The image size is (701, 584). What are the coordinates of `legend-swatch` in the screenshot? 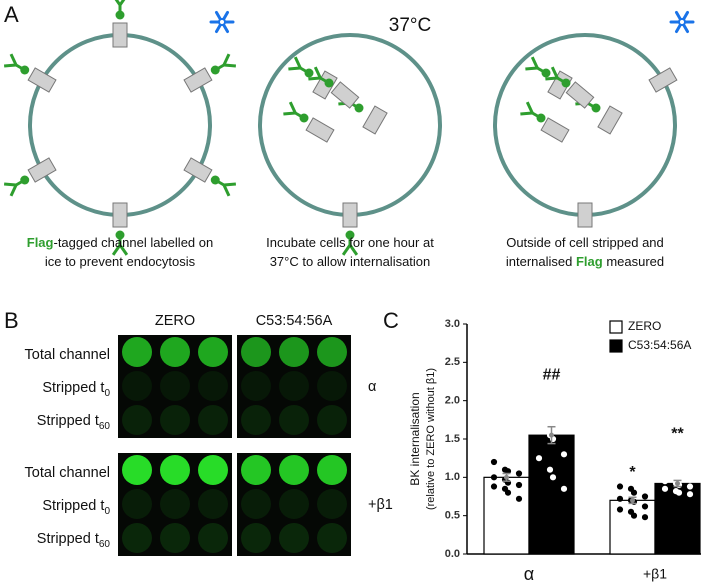 It's located at (616, 346).